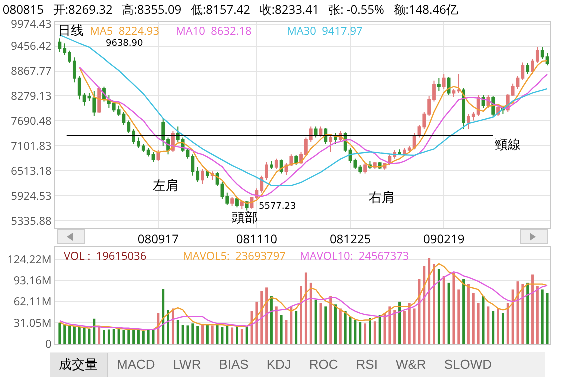 This screenshot has width=570, height=377. What do you see at coordinates (159, 239) in the screenshot?
I see `x-tick-label: 080917` at bounding box center [159, 239].